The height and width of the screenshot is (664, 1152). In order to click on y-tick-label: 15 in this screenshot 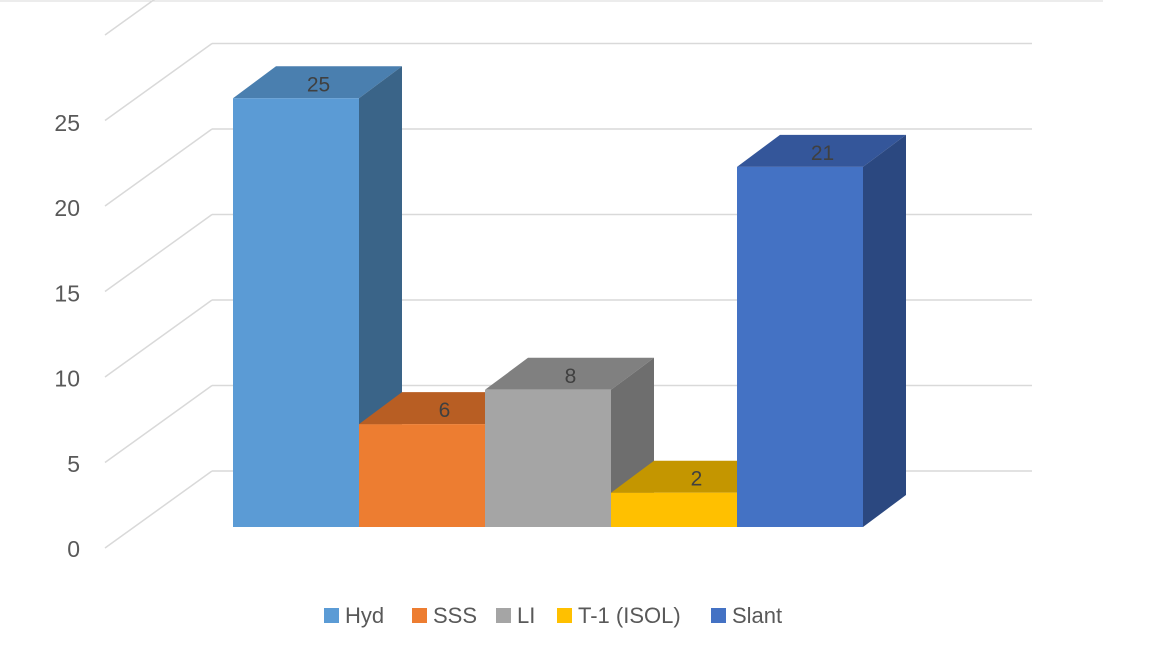, I will do `click(67, 293)`.